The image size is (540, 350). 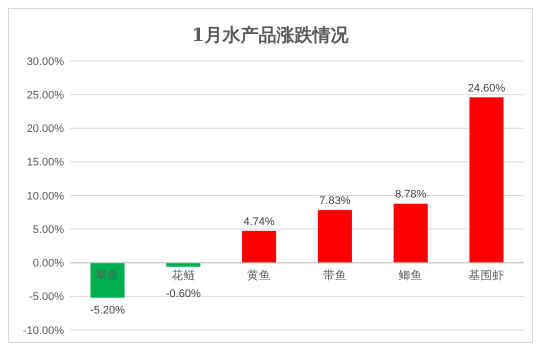 I want to click on data-label: 8.78%, so click(x=410, y=194).